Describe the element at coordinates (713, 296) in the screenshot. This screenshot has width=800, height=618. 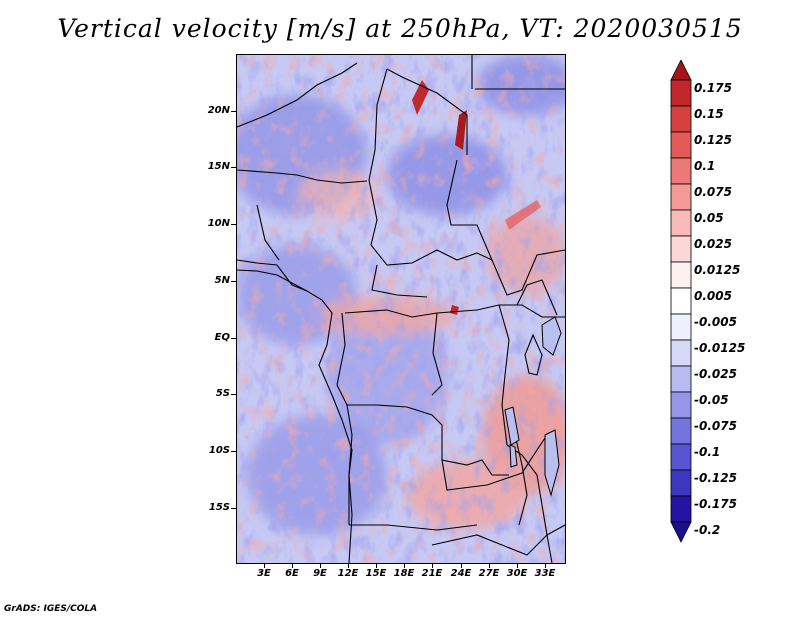
I see `colorbar-label-0.005: 0.005` at that location.